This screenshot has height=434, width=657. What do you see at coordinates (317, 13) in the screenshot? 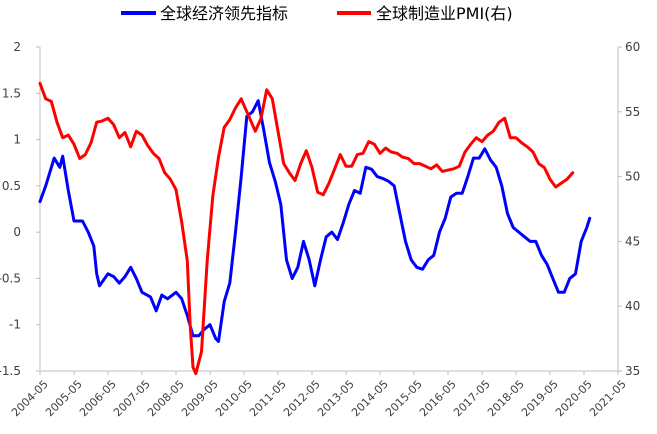
I see `chart-legend: 全球经济领先指标 全球制造业PMI(右)` at bounding box center [317, 13].